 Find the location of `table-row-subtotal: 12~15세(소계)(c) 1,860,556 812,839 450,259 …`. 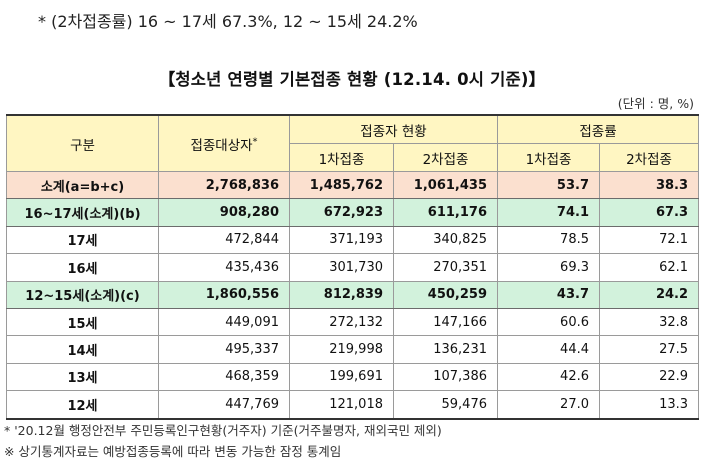

table-row-subtotal: 12~15세(소계)(c) 1,860,556 812,839 450,259 … is located at coordinates (353, 294).